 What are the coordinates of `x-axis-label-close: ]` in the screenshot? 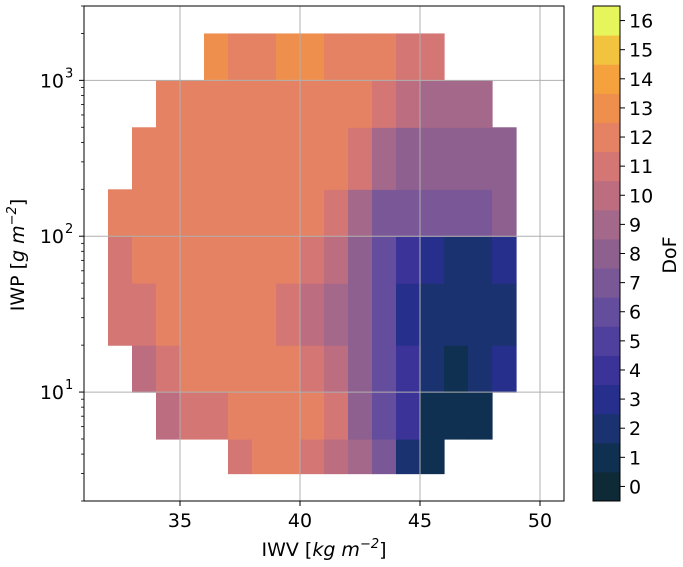 It's located at (382, 550).